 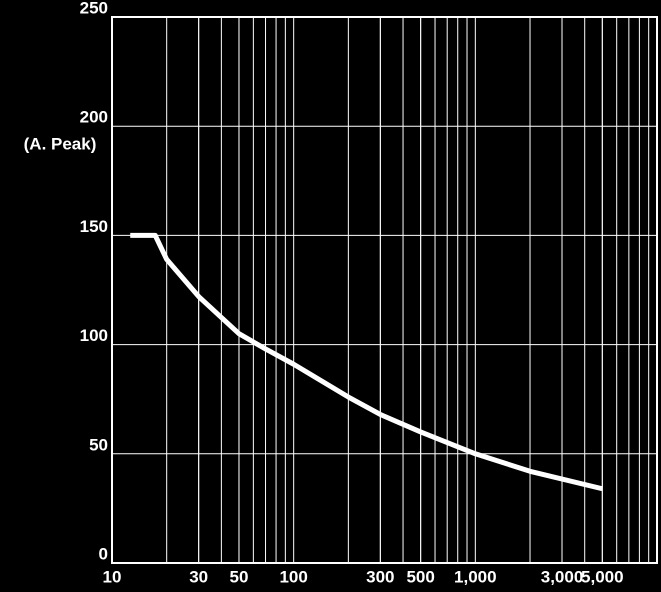 I want to click on x-tick-label: 100, so click(x=293, y=576).